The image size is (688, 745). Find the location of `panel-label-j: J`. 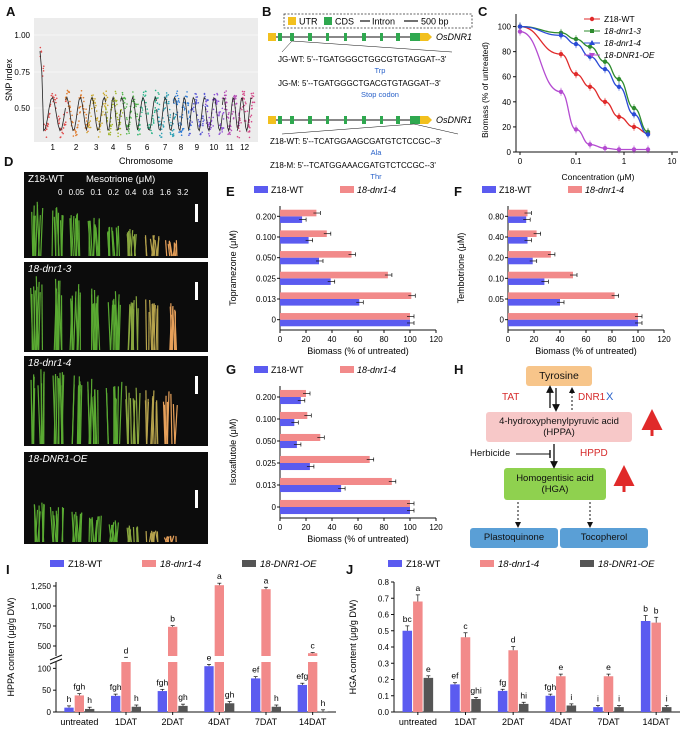

panel-label-j: J is located at coordinates (350, 569).